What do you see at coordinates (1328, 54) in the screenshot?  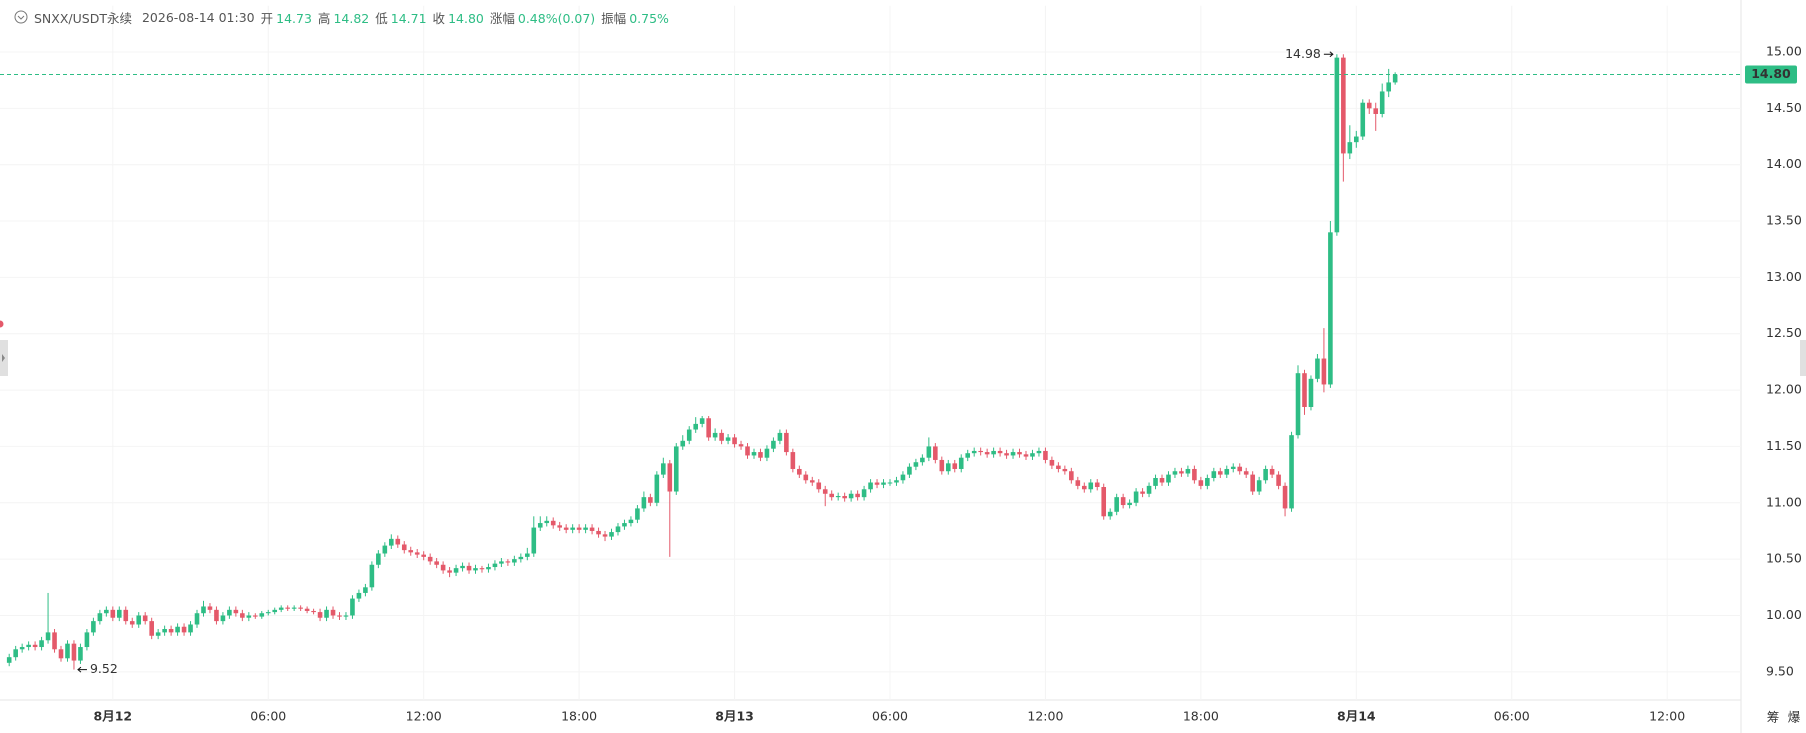 I see `high-arrow` at bounding box center [1328, 54].